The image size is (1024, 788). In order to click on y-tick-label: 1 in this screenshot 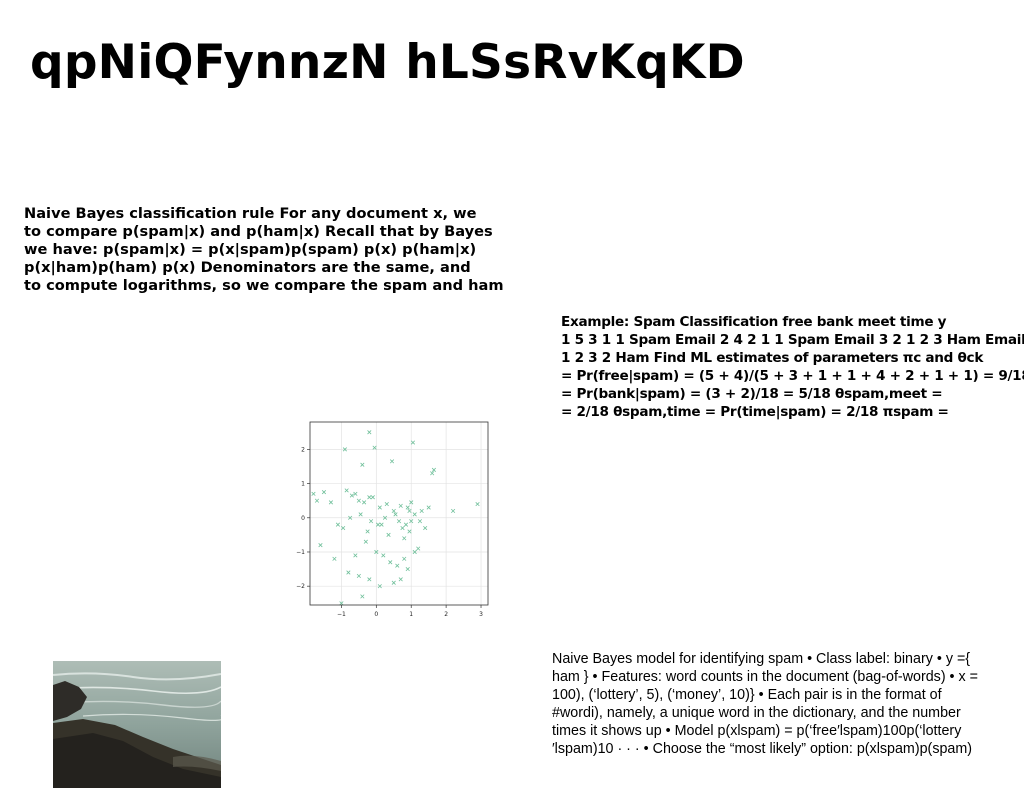, I will do `click(303, 484)`.